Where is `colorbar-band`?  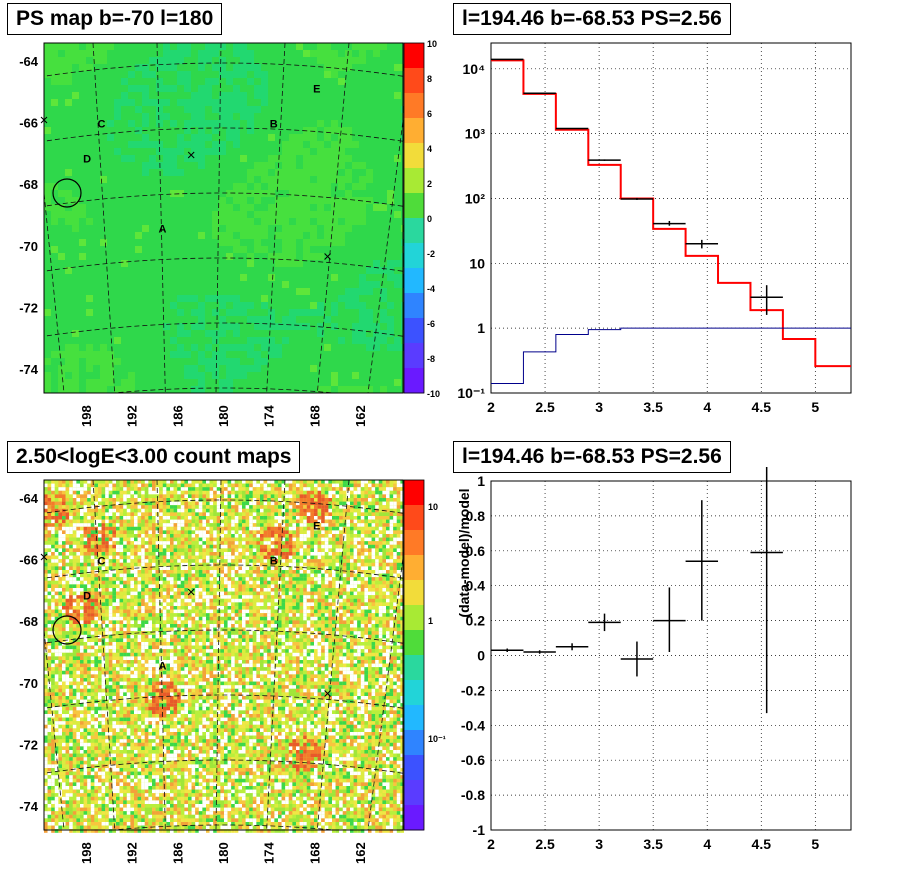 colorbar-band is located at coordinates (414, 356).